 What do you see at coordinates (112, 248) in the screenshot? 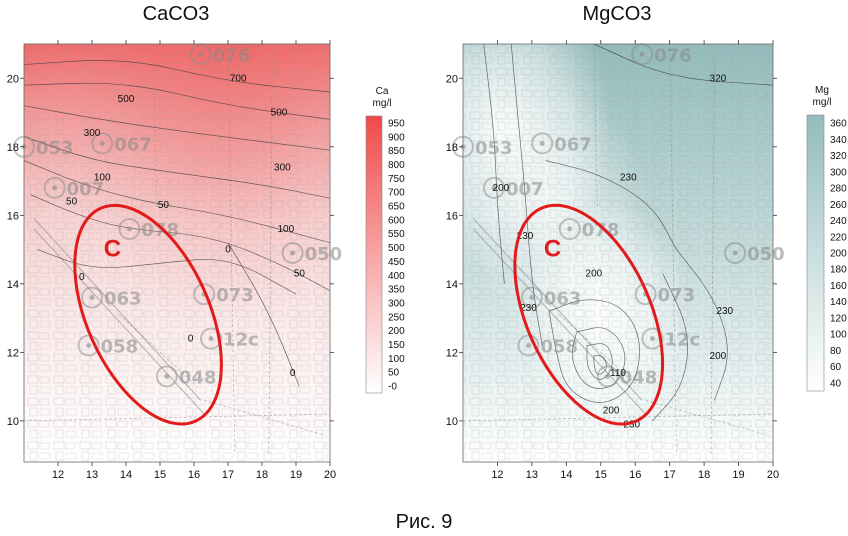
I see `zone-label: C` at bounding box center [112, 248].